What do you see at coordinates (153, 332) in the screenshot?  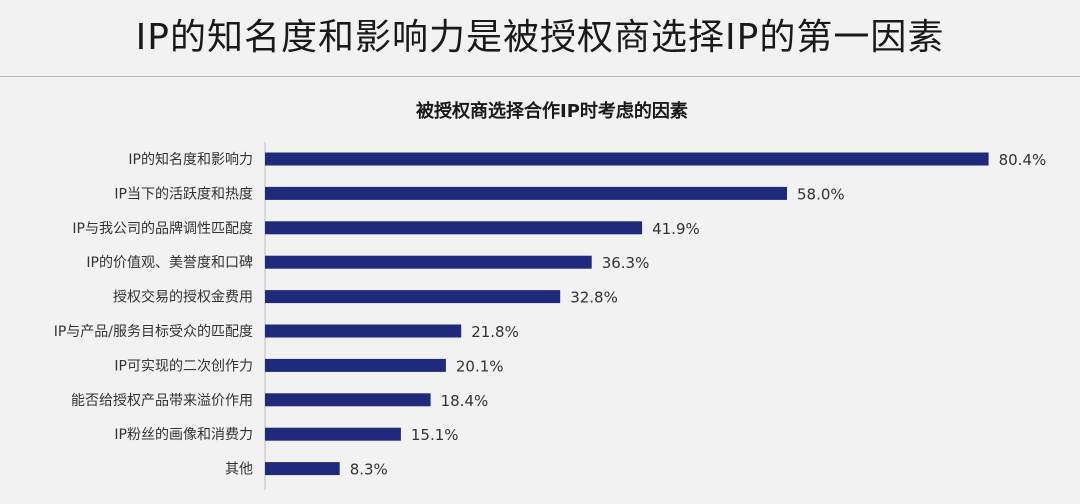 I see `category-label: IP与产品/服务目标受众的匹配度` at bounding box center [153, 332].